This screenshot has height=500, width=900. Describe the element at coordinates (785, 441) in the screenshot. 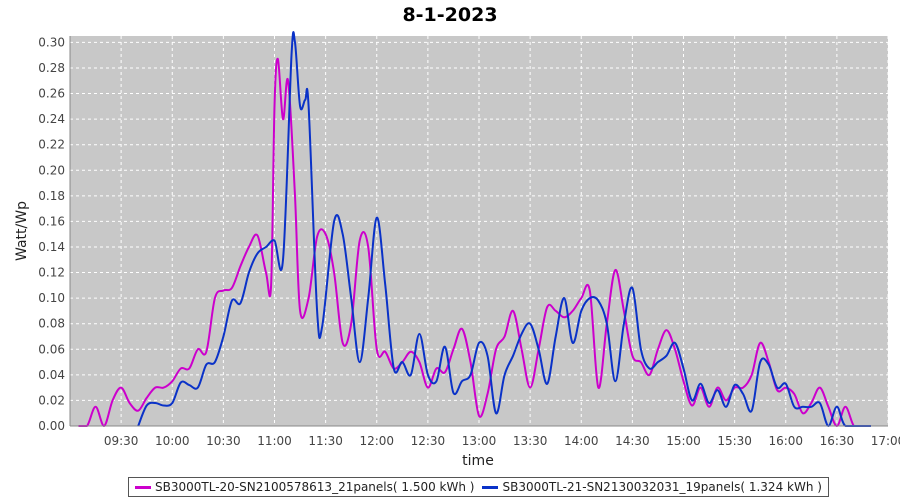

I see `x-tick-label: 16:00` at that location.